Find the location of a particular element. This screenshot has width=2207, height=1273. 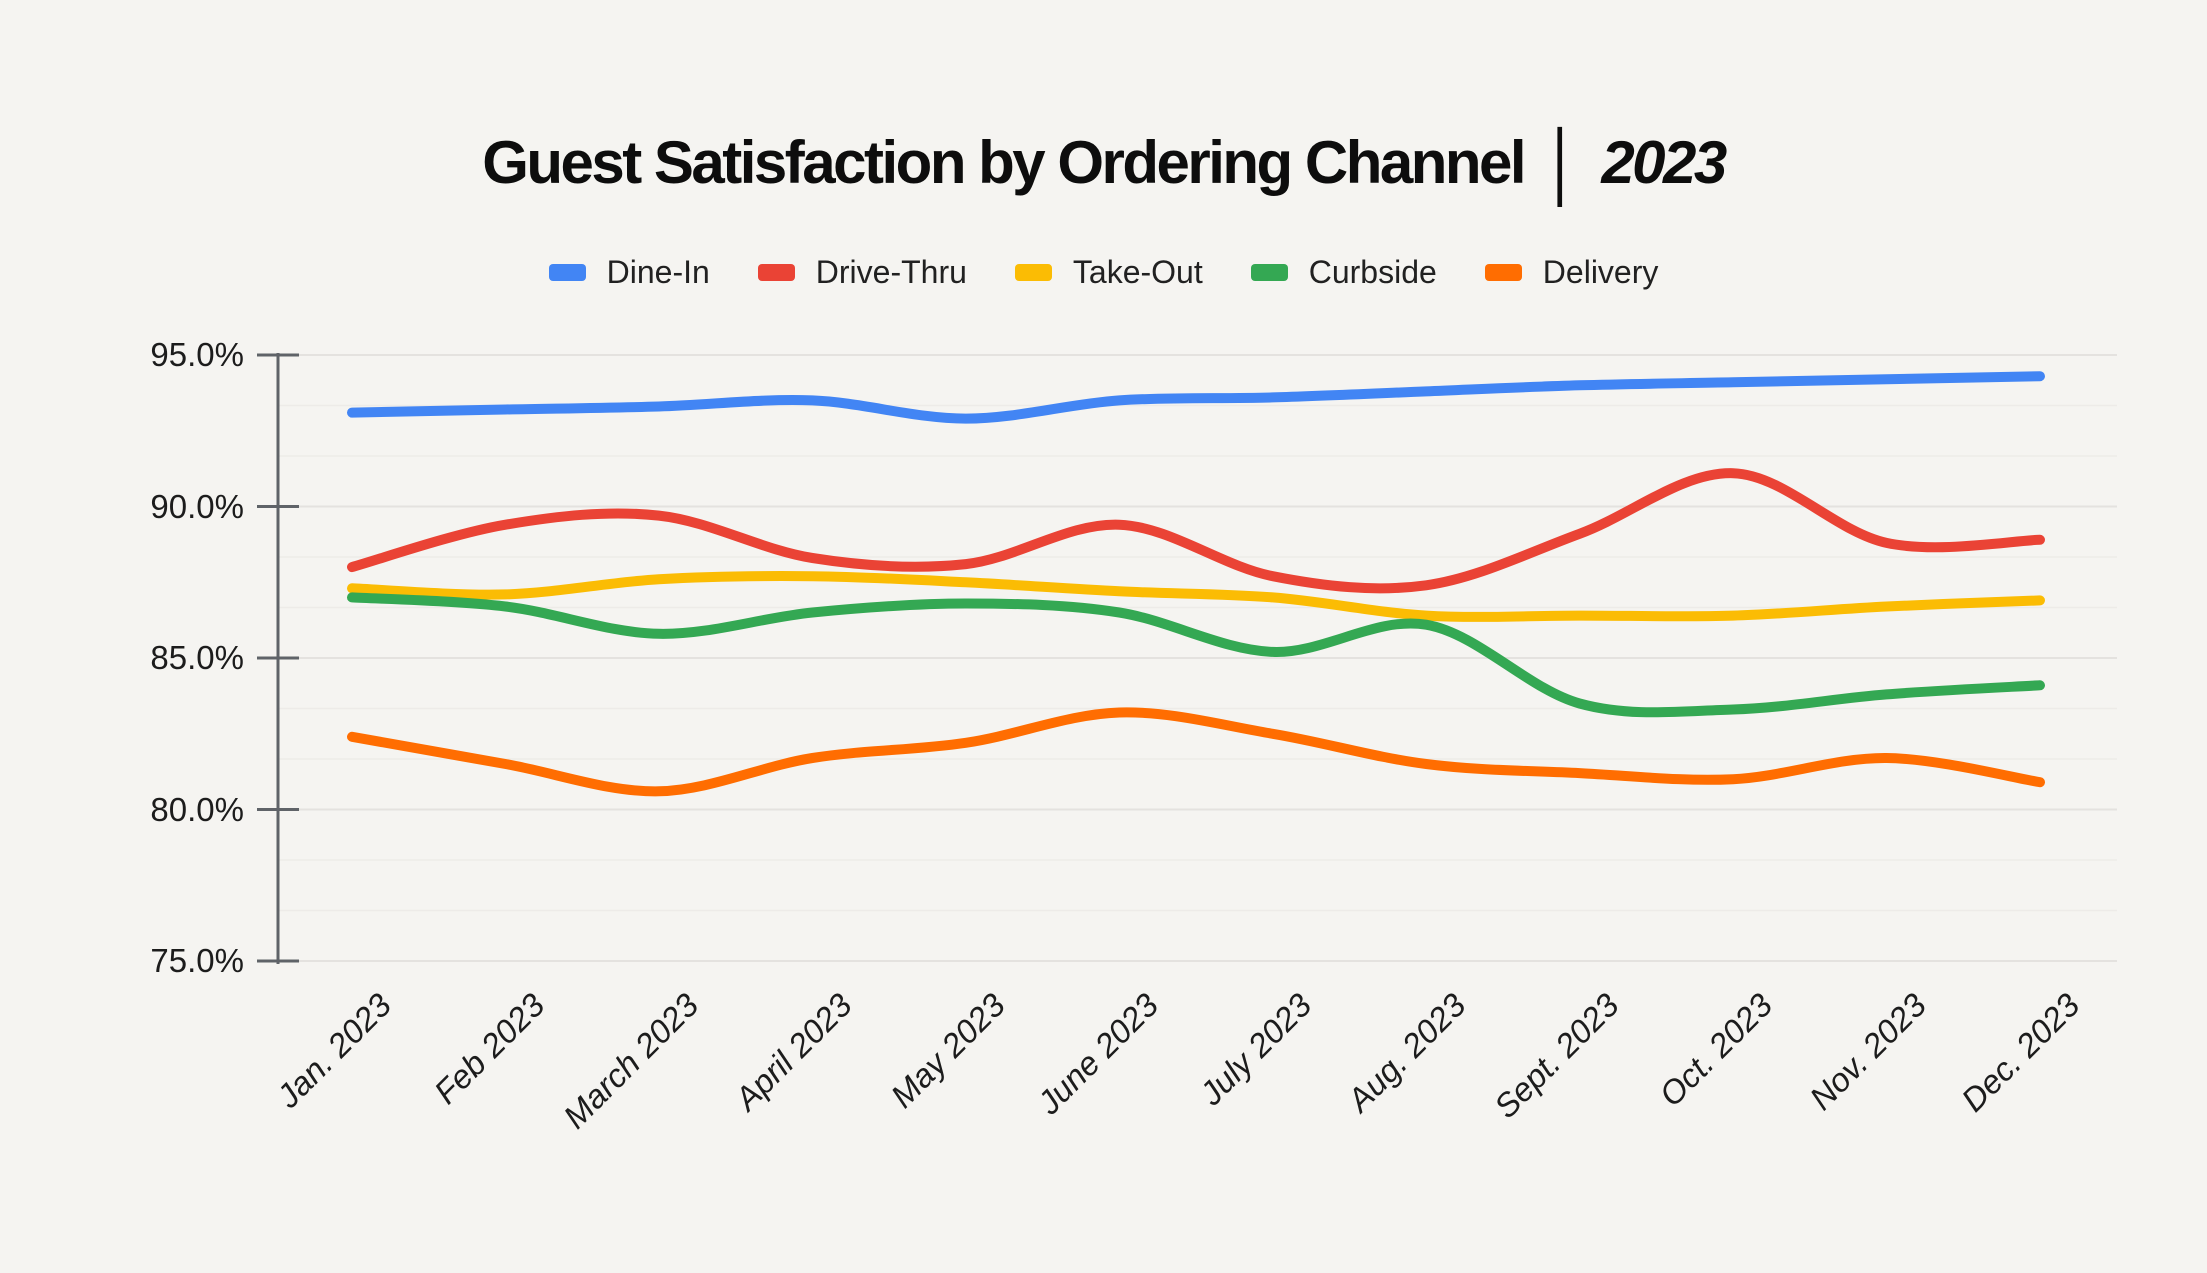

series-line-delivery is located at coordinates (1196, 752).